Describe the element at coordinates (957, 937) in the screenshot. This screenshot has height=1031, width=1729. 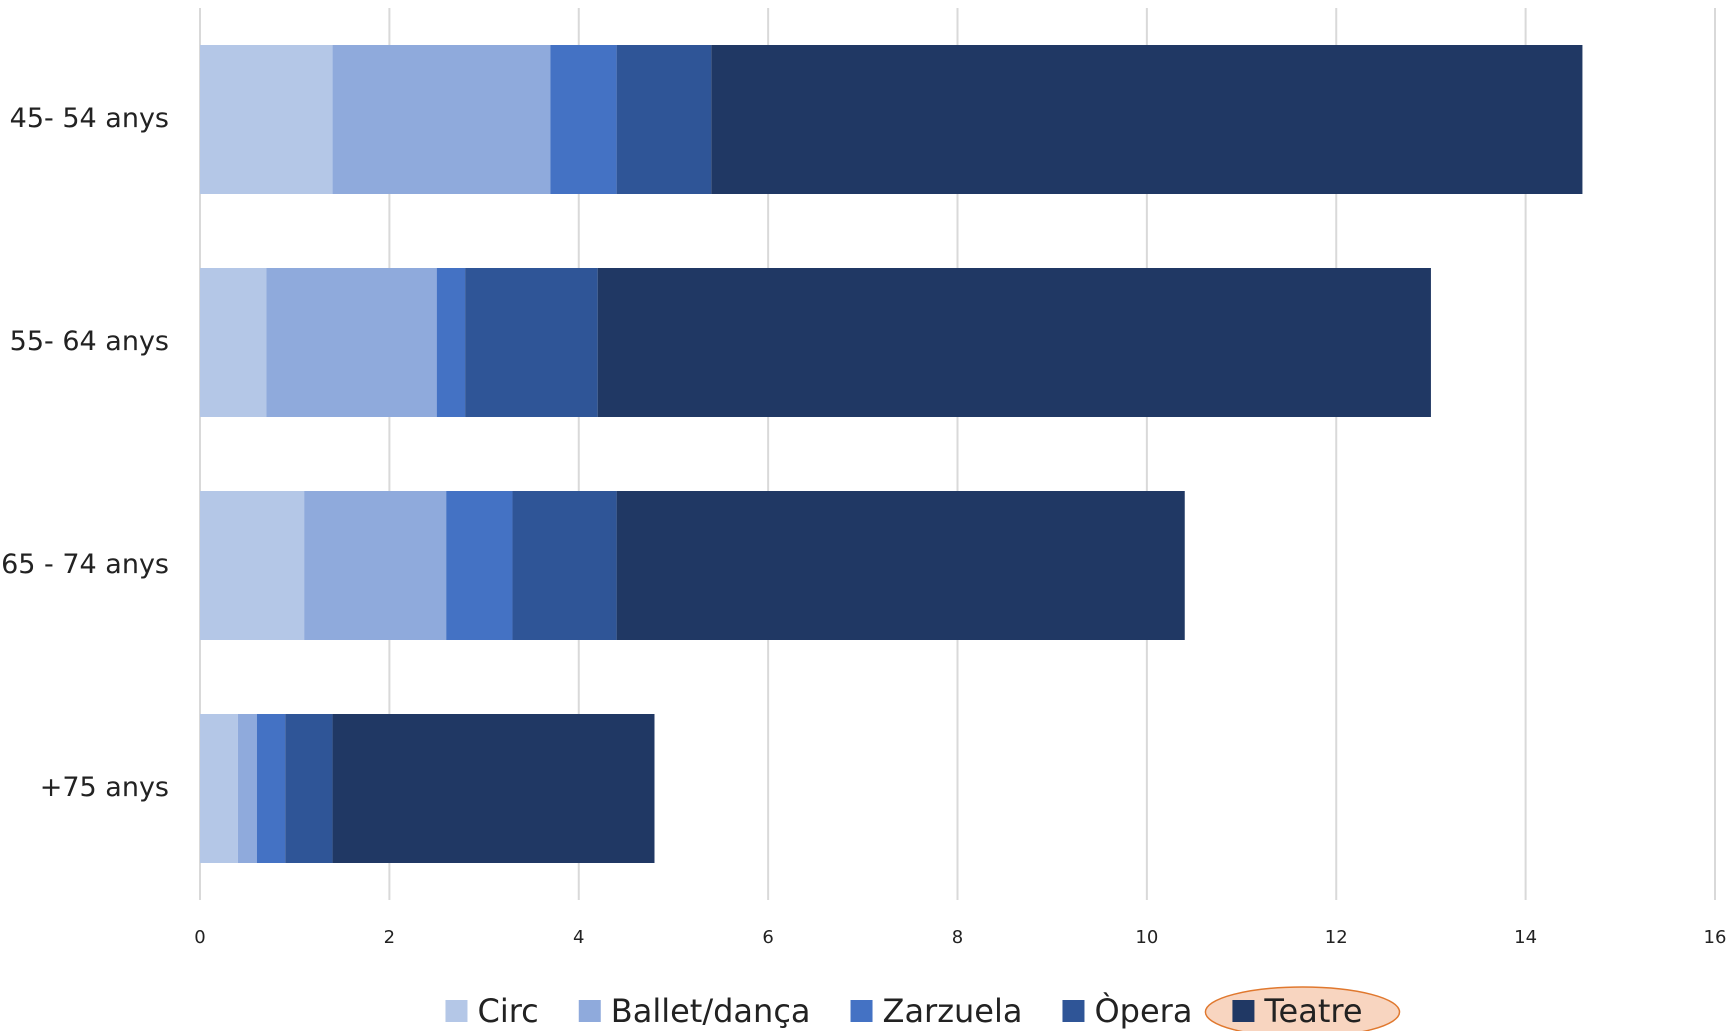
I see `x-tick-label: 8` at that location.